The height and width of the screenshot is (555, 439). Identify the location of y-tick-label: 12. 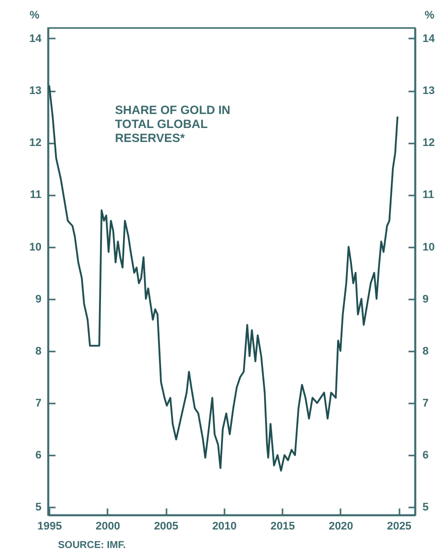
(35, 143).